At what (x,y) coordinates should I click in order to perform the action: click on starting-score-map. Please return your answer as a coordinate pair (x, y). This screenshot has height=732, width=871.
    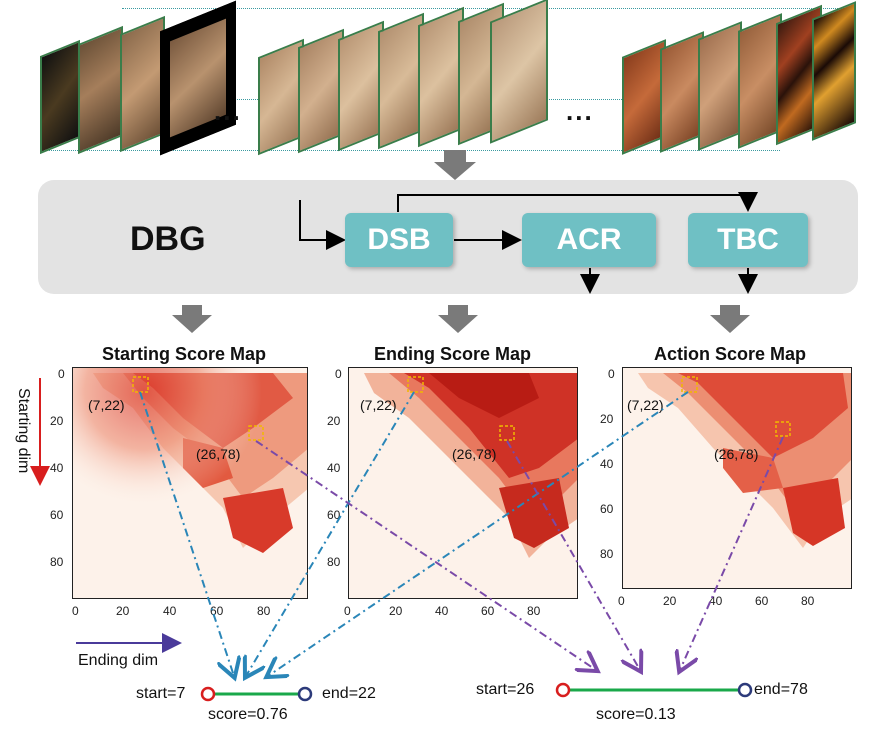
    Looking at the image, I should click on (190, 483).